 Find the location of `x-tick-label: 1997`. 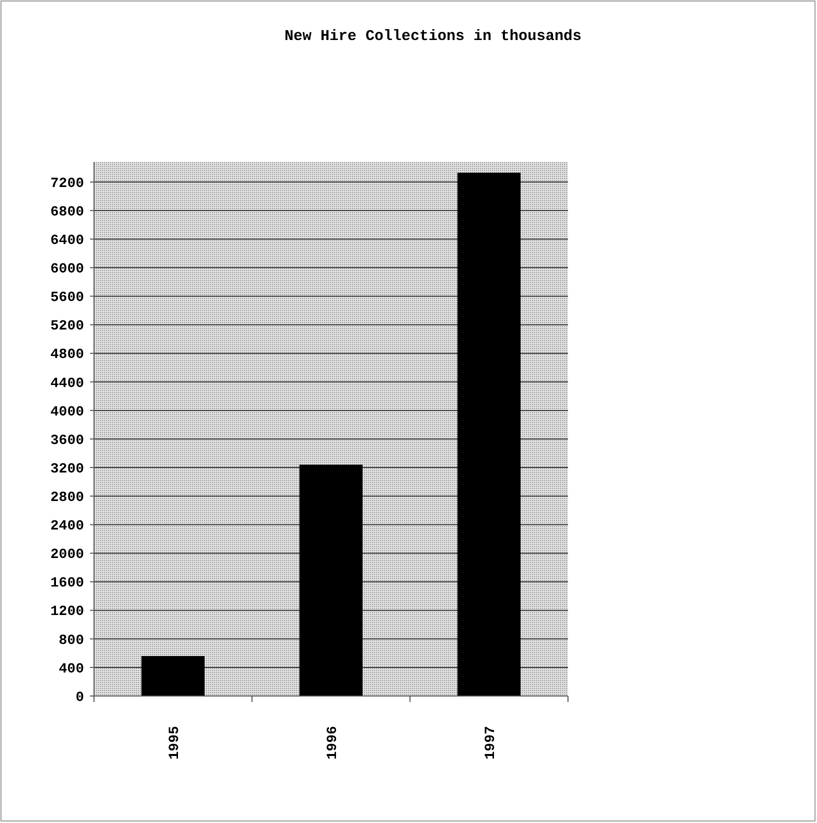

x-tick-label: 1997 is located at coordinates (490, 743).